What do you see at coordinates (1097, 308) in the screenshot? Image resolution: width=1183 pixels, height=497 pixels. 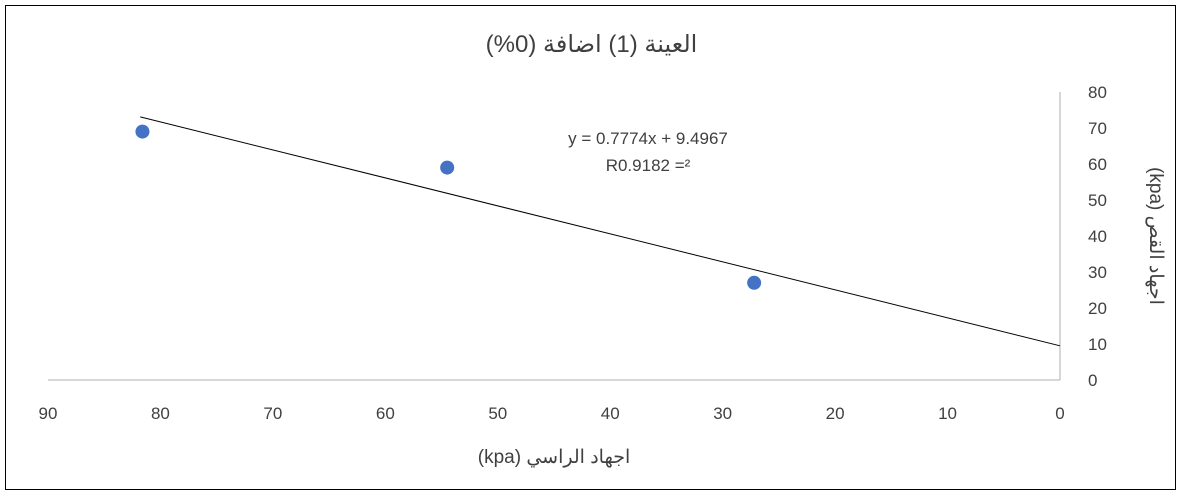 I see `y-tick-label: 20` at bounding box center [1097, 308].